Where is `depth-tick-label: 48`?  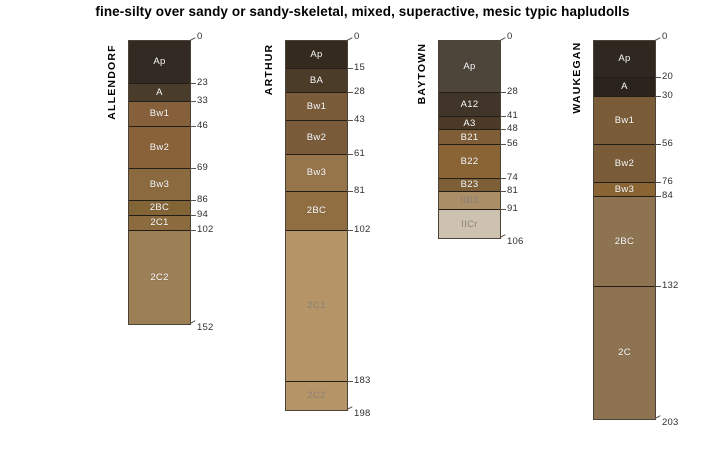 depth-tick-label: 48 is located at coordinates (512, 128).